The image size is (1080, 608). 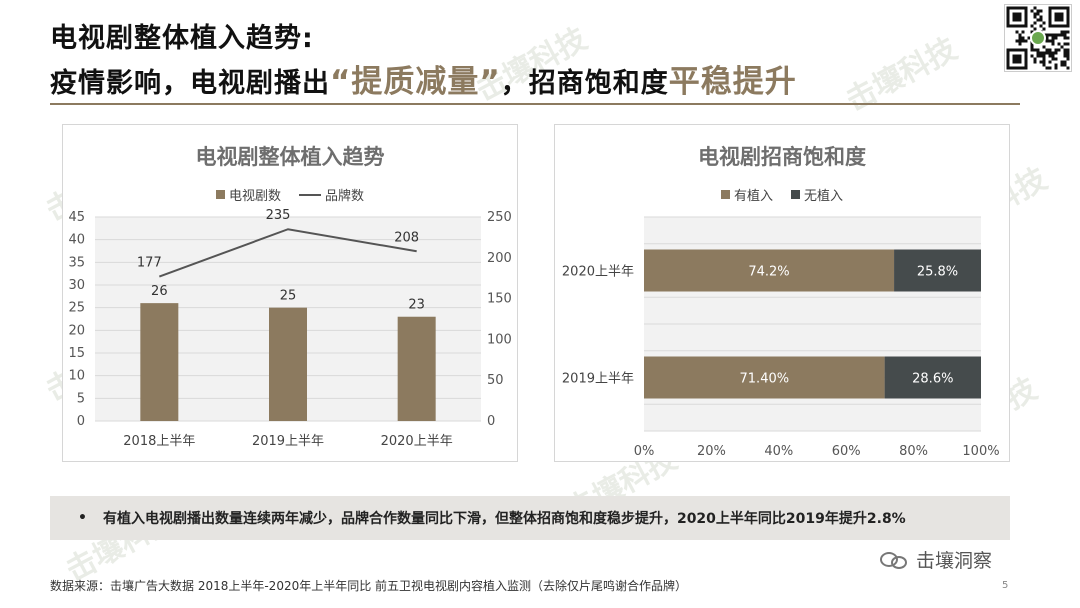 I want to click on bar-data-label: 28.6%, so click(x=932, y=379).